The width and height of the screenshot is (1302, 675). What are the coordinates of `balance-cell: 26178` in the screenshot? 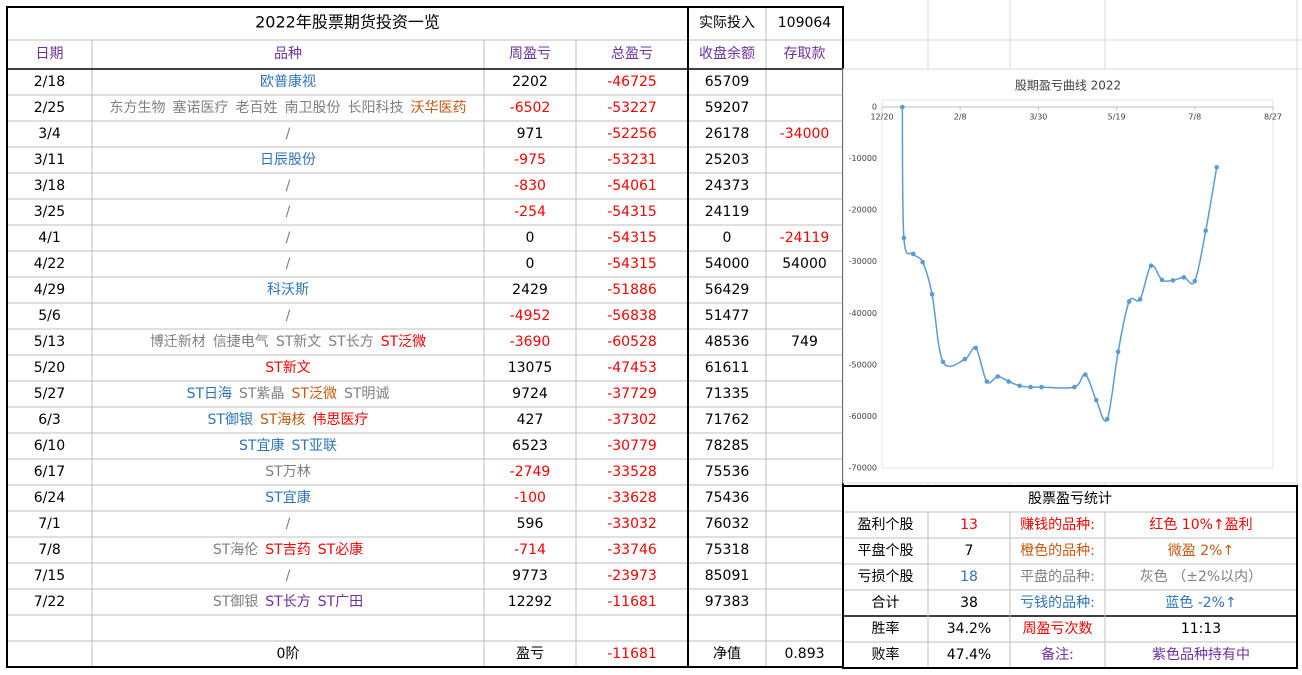 It's located at (727, 134).